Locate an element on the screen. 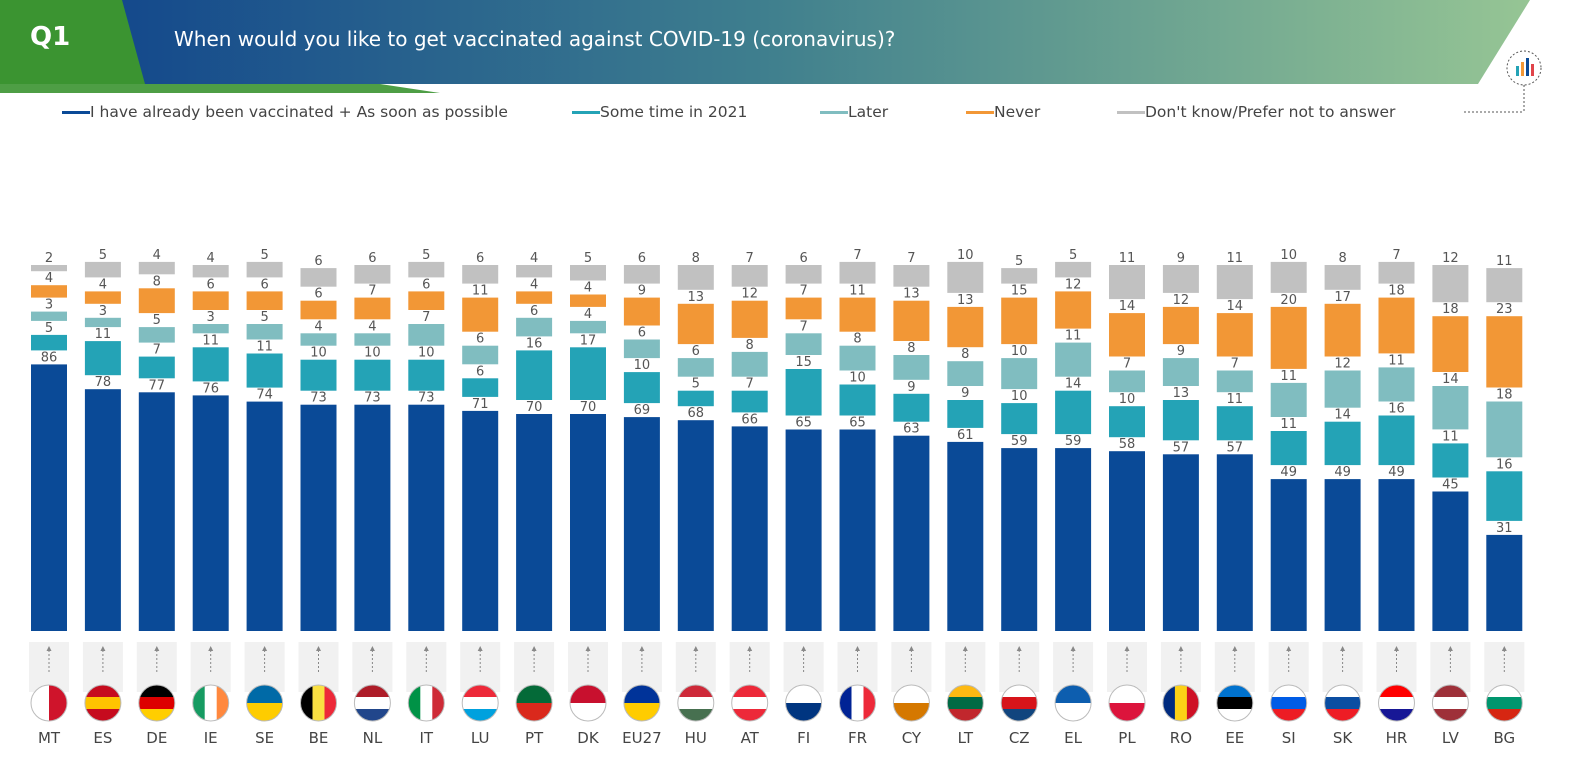 The image size is (1577, 776). data-label: 86 is located at coordinates (49, 357).